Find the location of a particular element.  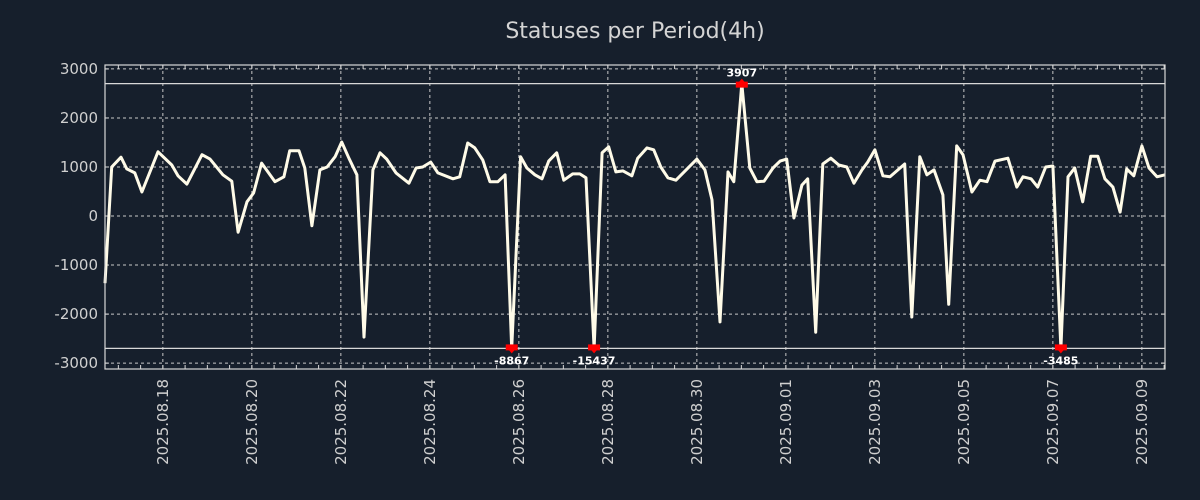

x-tick-label: 2025.09.03 is located at coordinates (875, 422).